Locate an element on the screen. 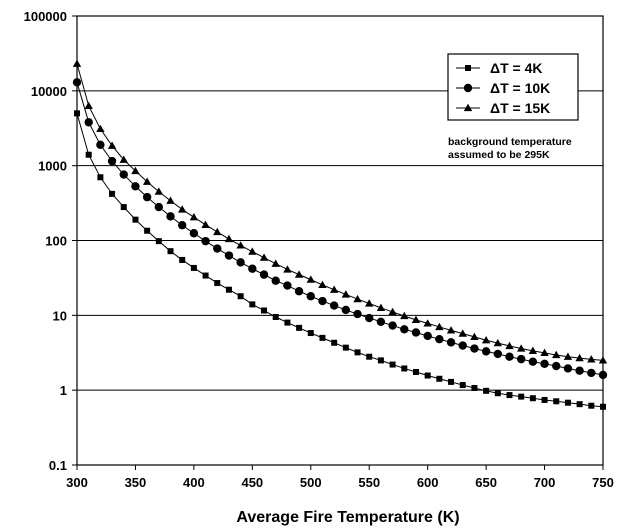  legend-marker-triangle is located at coordinates (468, 107).